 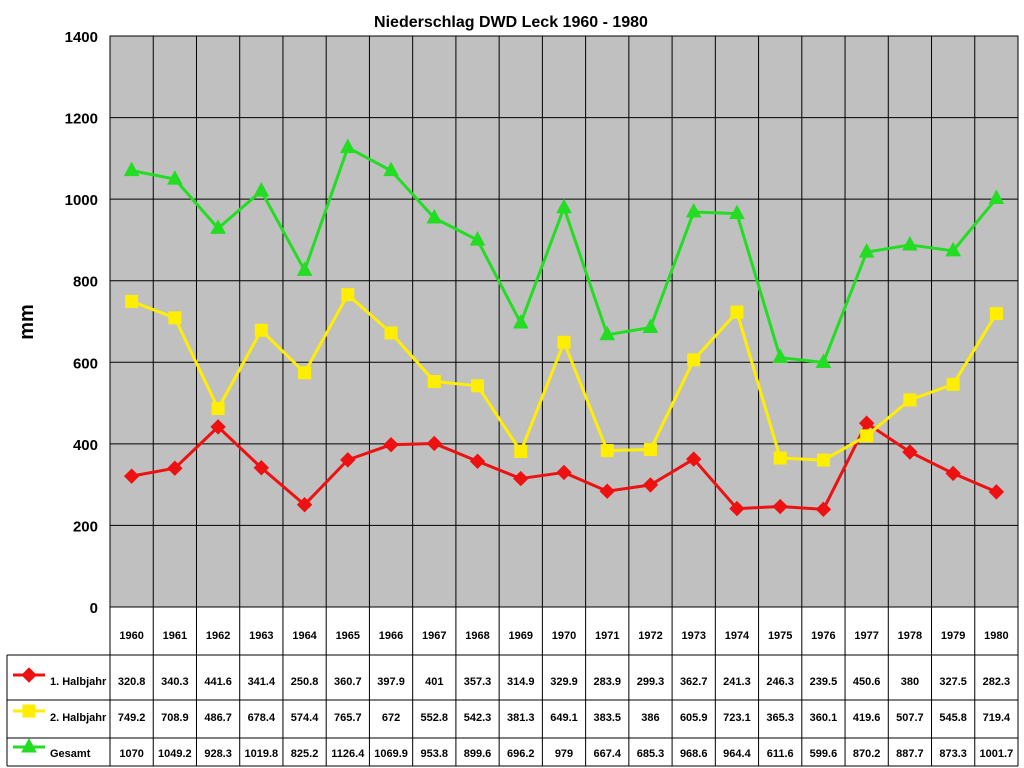 I want to click on table-value: 450.6, so click(x=867, y=682).